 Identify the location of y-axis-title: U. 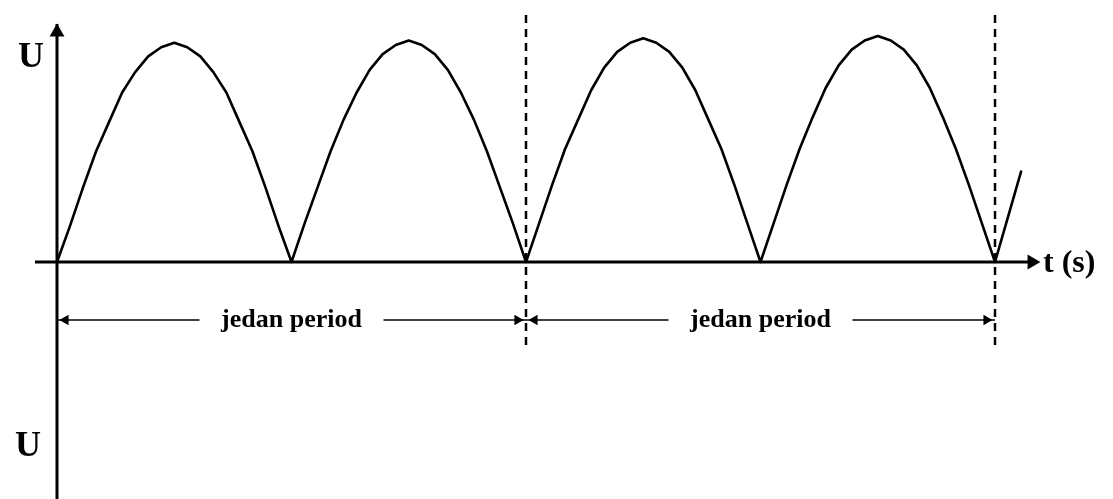
(31, 55).